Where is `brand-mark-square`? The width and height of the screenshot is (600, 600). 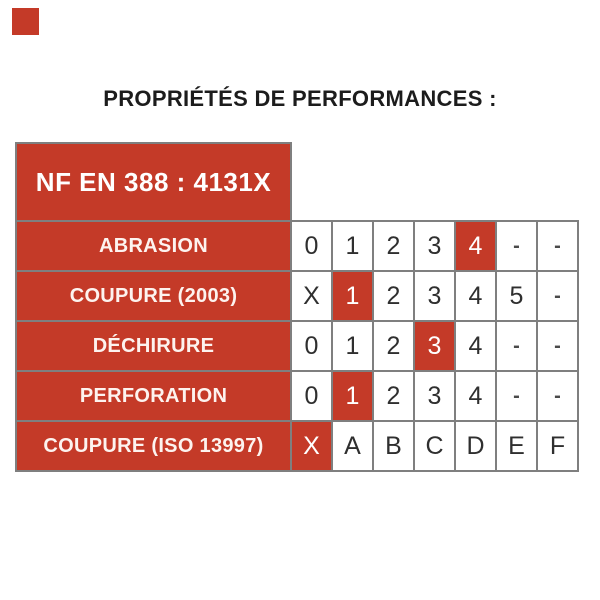 brand-mark-square is located at coordinates (25, 21).